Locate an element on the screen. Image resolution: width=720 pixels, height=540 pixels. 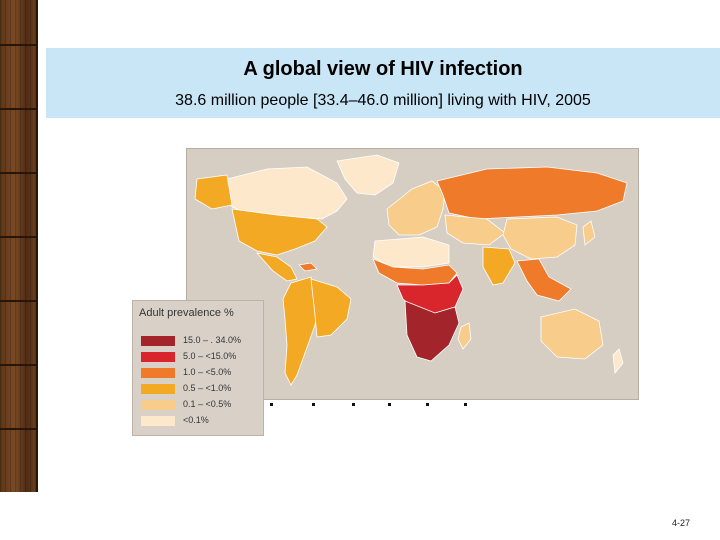
region-new-zealand is located at coordinates (618, 361).